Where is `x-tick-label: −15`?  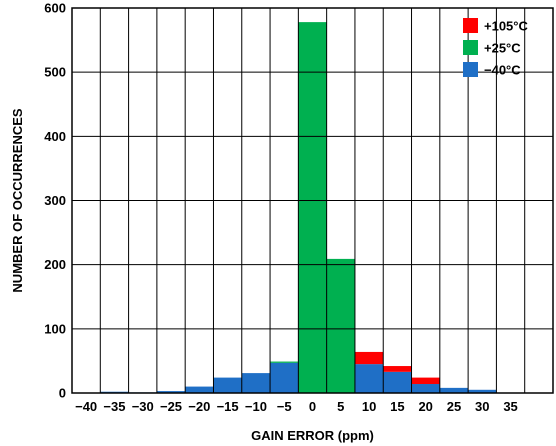 x-tick-label: −15 is located at coordinates (228, 406).